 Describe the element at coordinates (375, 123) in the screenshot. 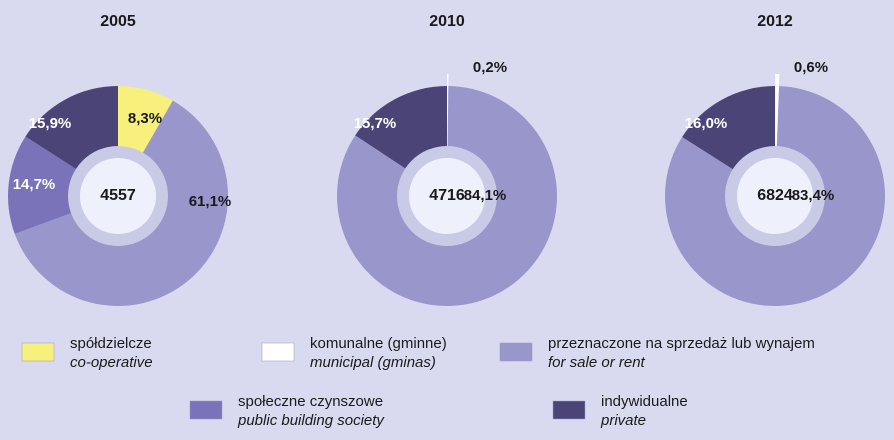

I see `value-label: 15,7%` at that location.